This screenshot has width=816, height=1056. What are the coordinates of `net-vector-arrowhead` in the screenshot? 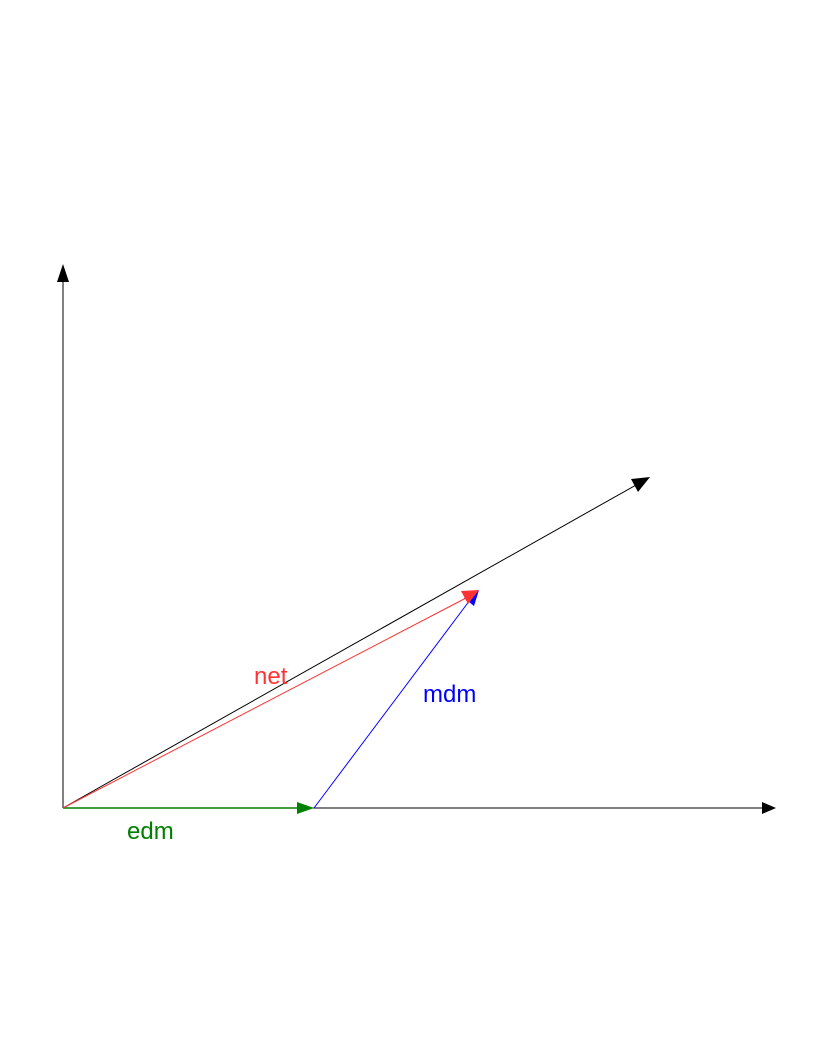 It's located at (470, 597).